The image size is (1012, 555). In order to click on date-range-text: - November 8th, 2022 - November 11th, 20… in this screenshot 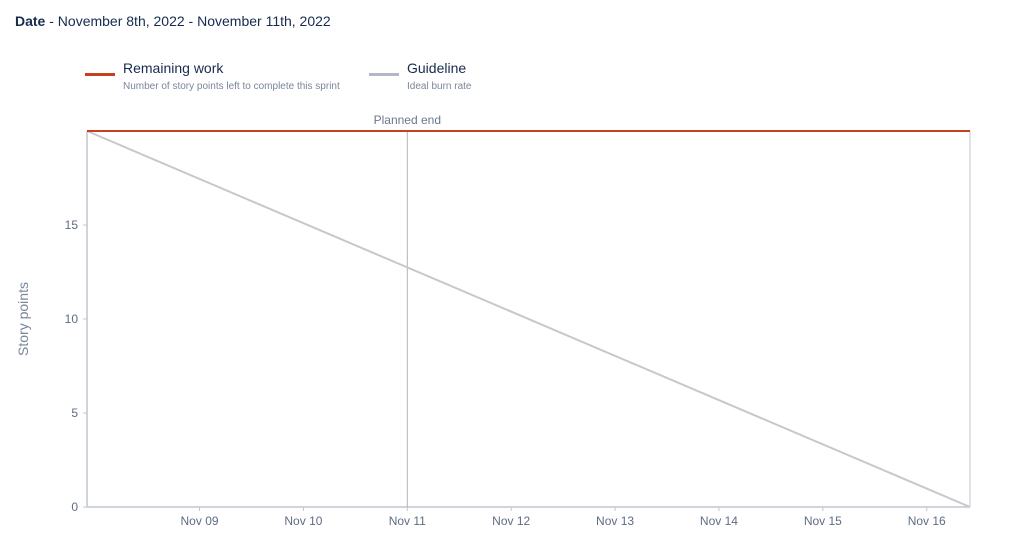, I will do `click(190, 21)`.